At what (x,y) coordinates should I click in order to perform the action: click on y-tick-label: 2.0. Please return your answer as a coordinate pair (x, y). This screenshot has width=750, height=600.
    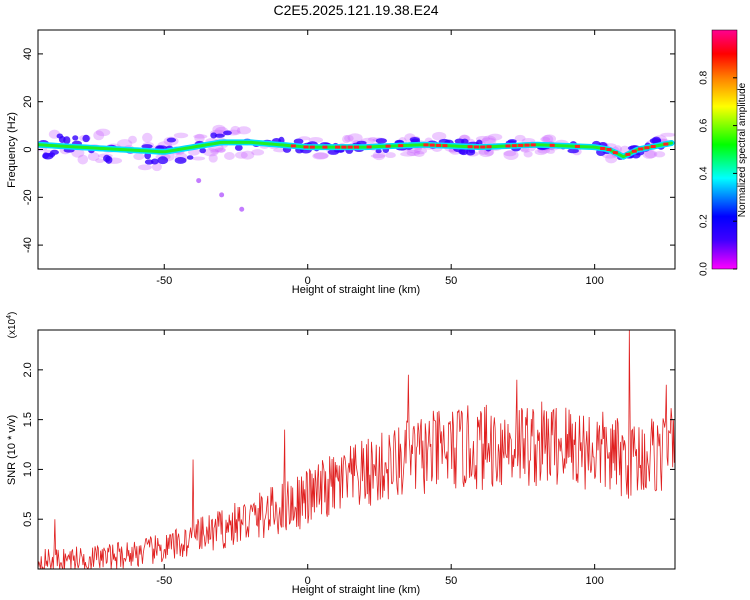
    Looking at the image, I should click on (28, 369).